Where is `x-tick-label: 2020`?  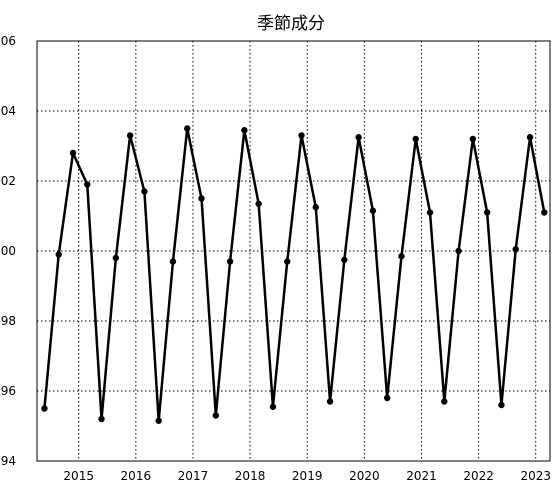 x-tick-label: 2020 is located at coordinates (364, 476).